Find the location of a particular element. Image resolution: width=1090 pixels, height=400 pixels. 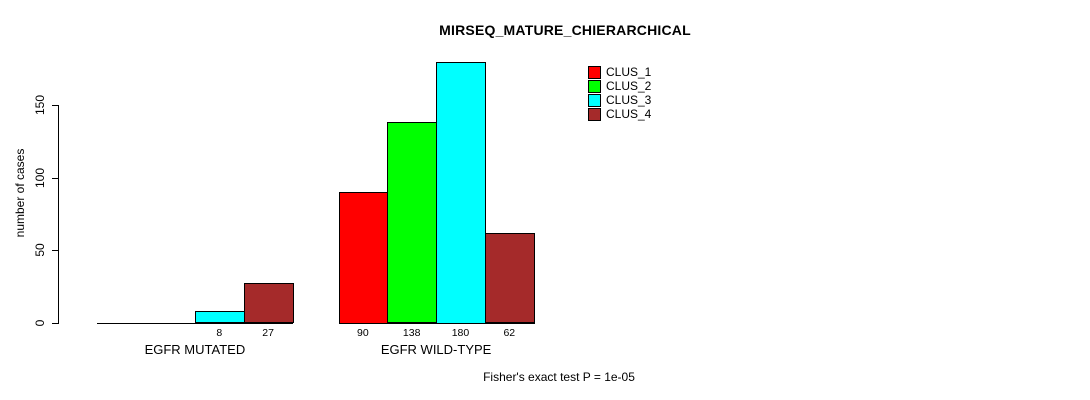

legend-label: CLUS_2 is located at coordinates (629, 86).